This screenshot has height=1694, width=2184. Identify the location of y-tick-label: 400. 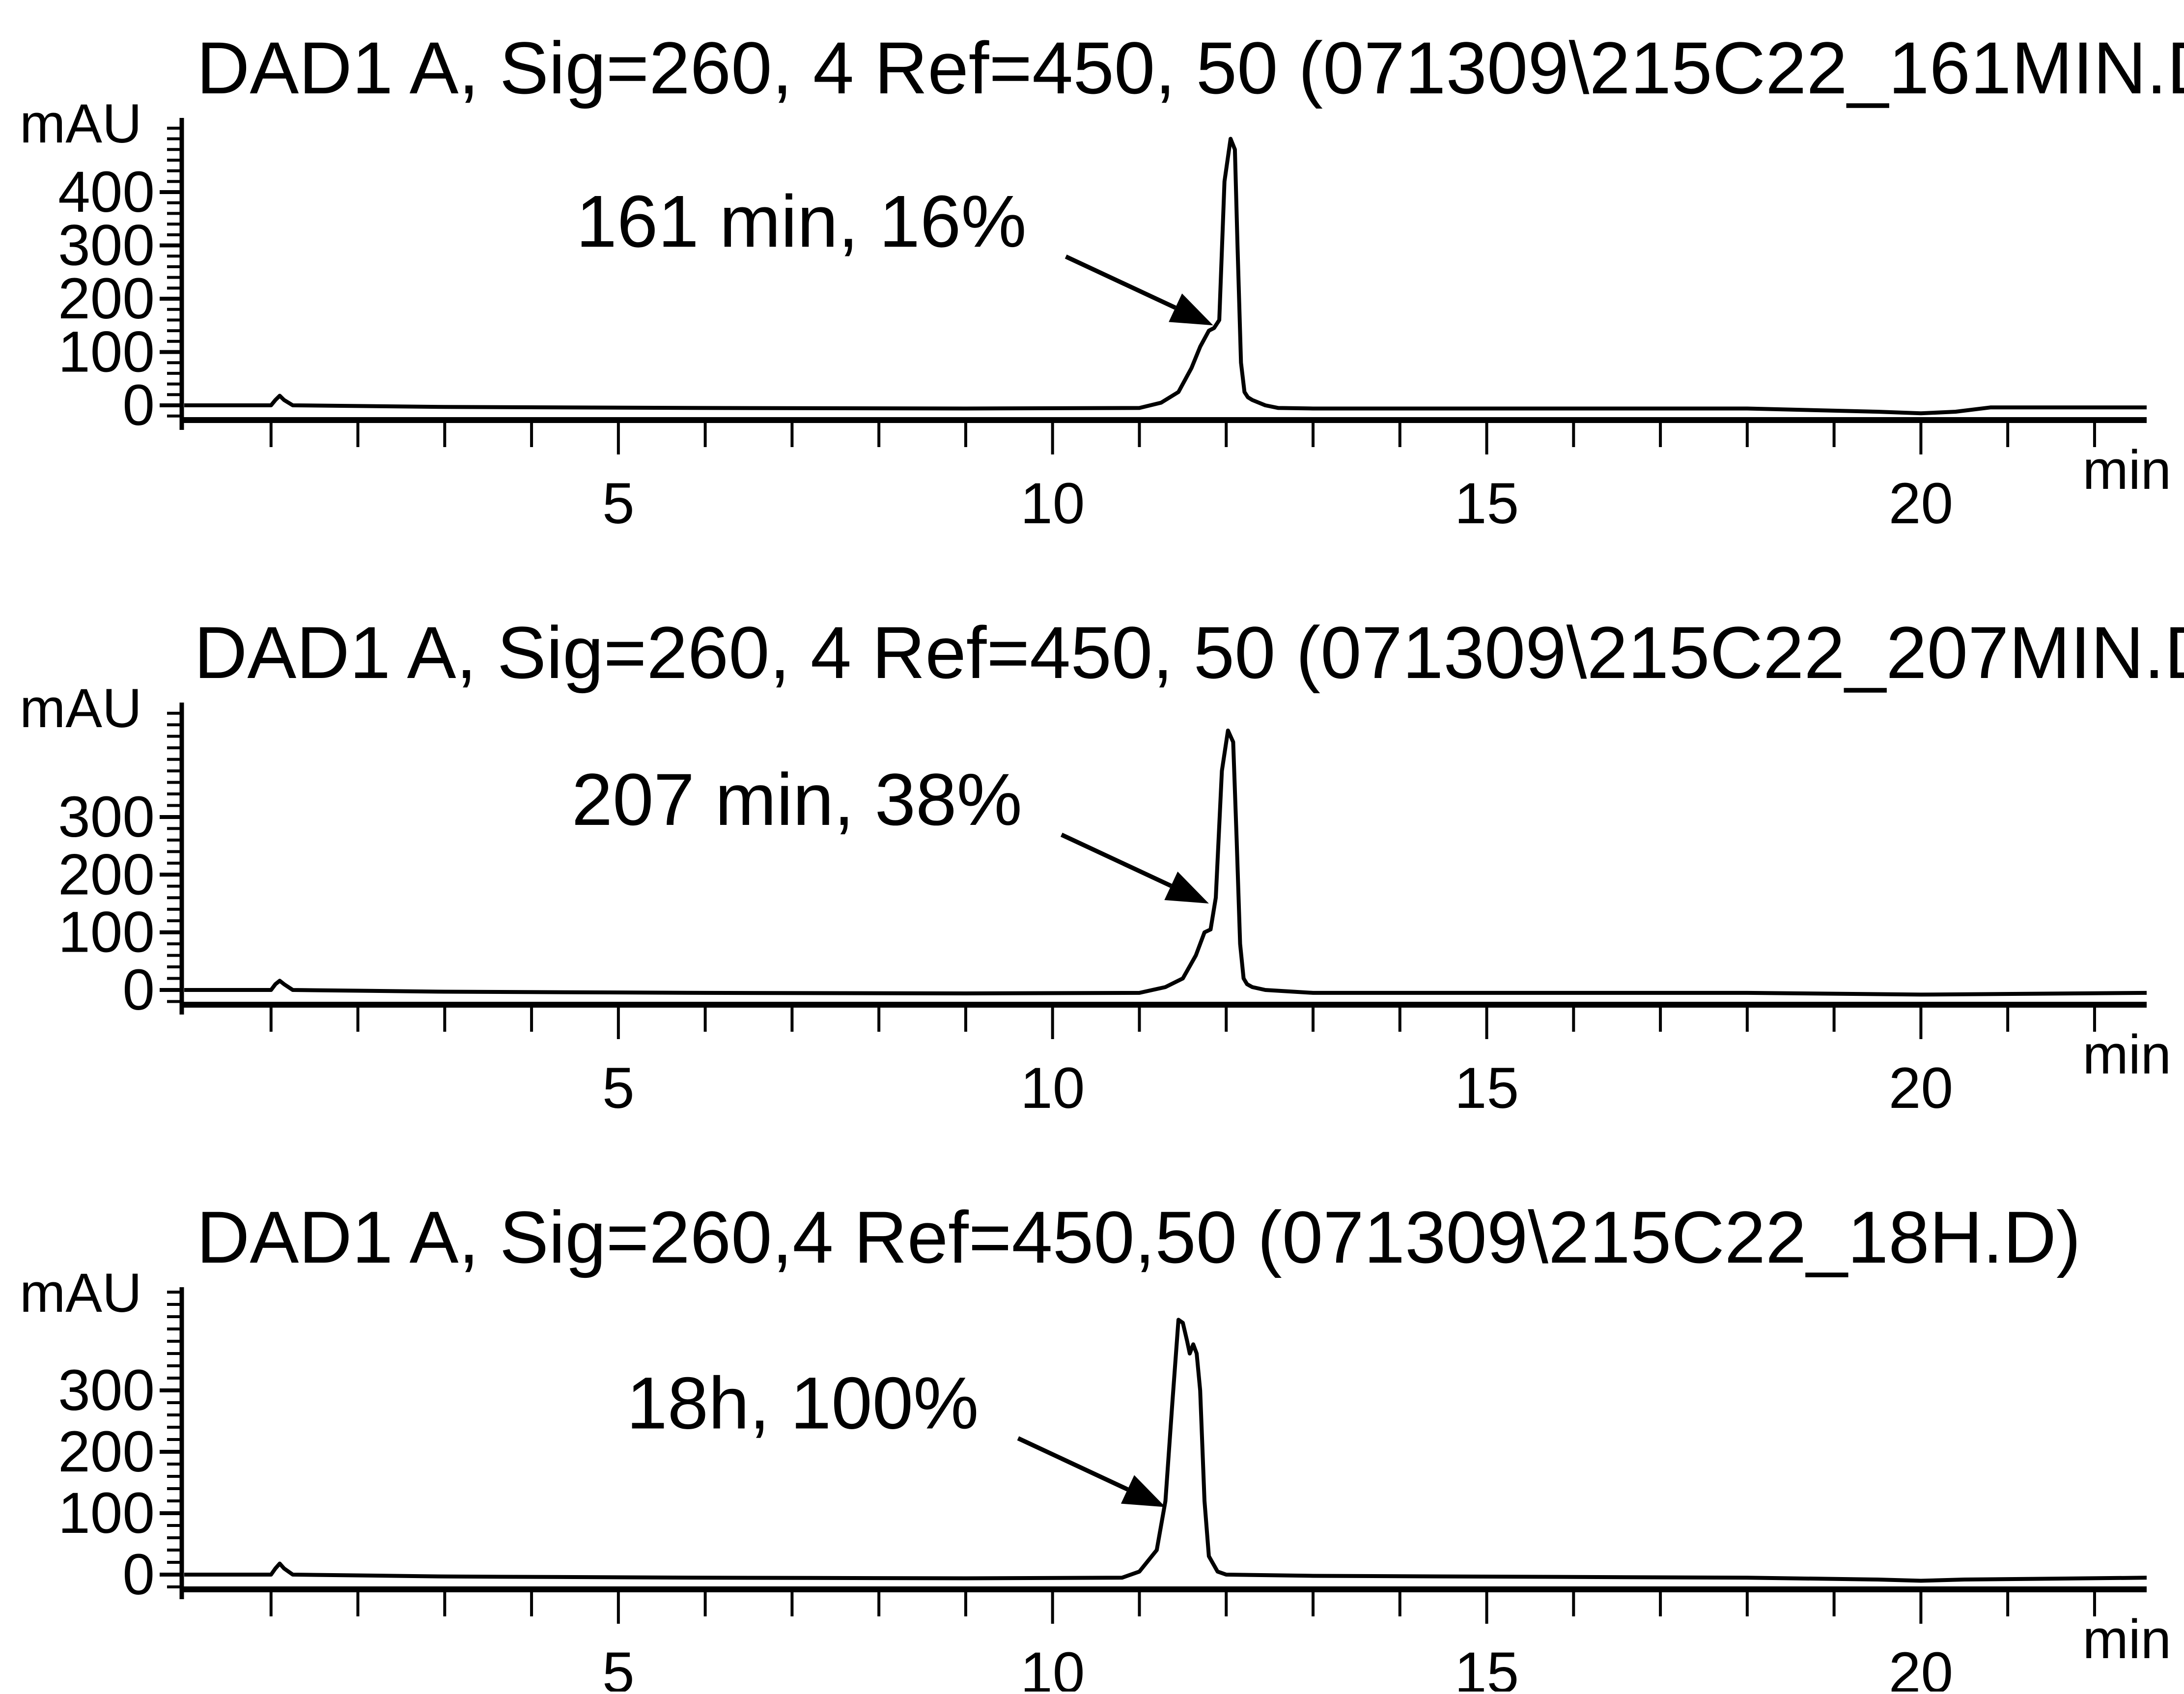
(106, 192).